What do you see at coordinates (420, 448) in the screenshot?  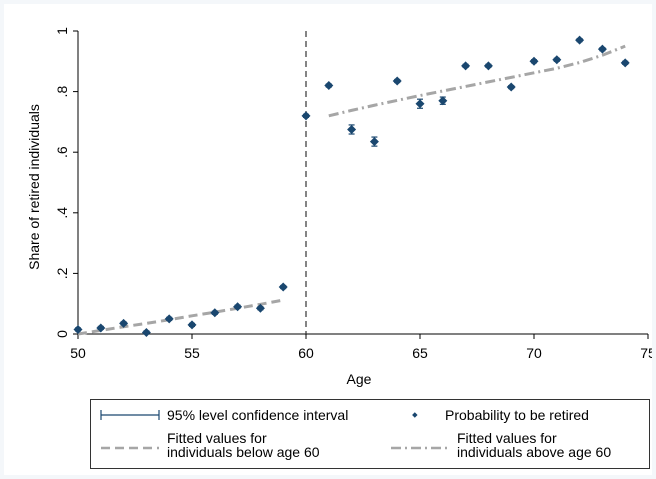 I see `legend-dashdot-symbol` at bounding box center [420, 448].